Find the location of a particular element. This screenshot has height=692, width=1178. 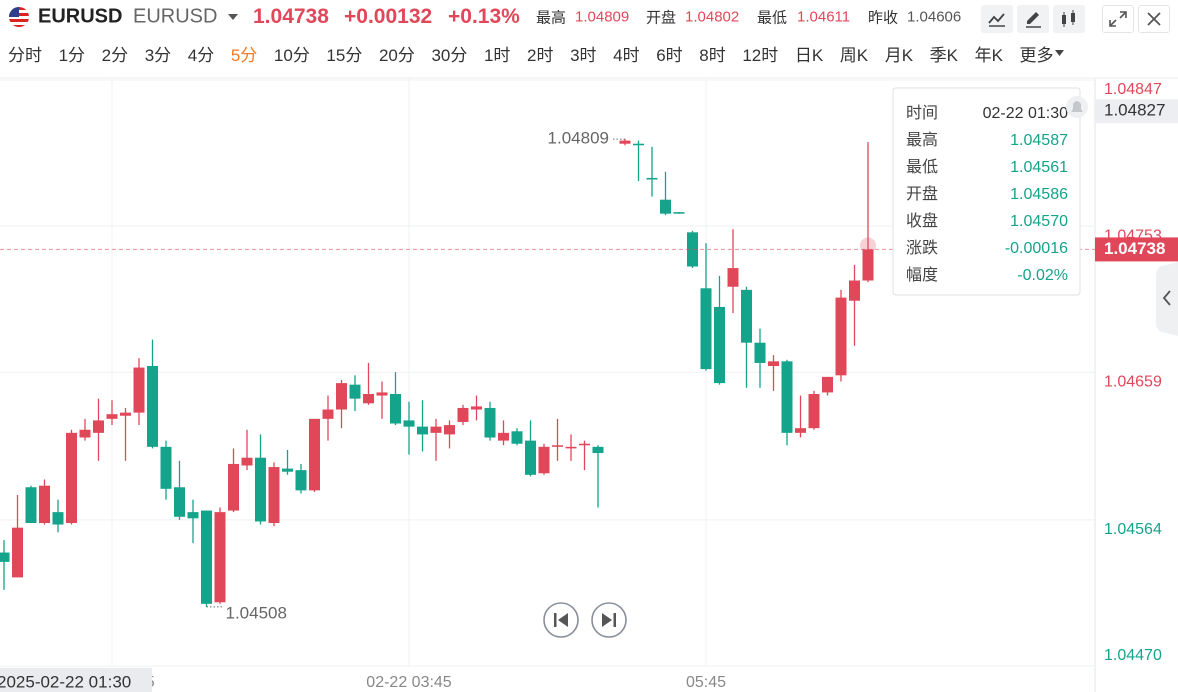

prev-button is located at coordinates (561, 620).